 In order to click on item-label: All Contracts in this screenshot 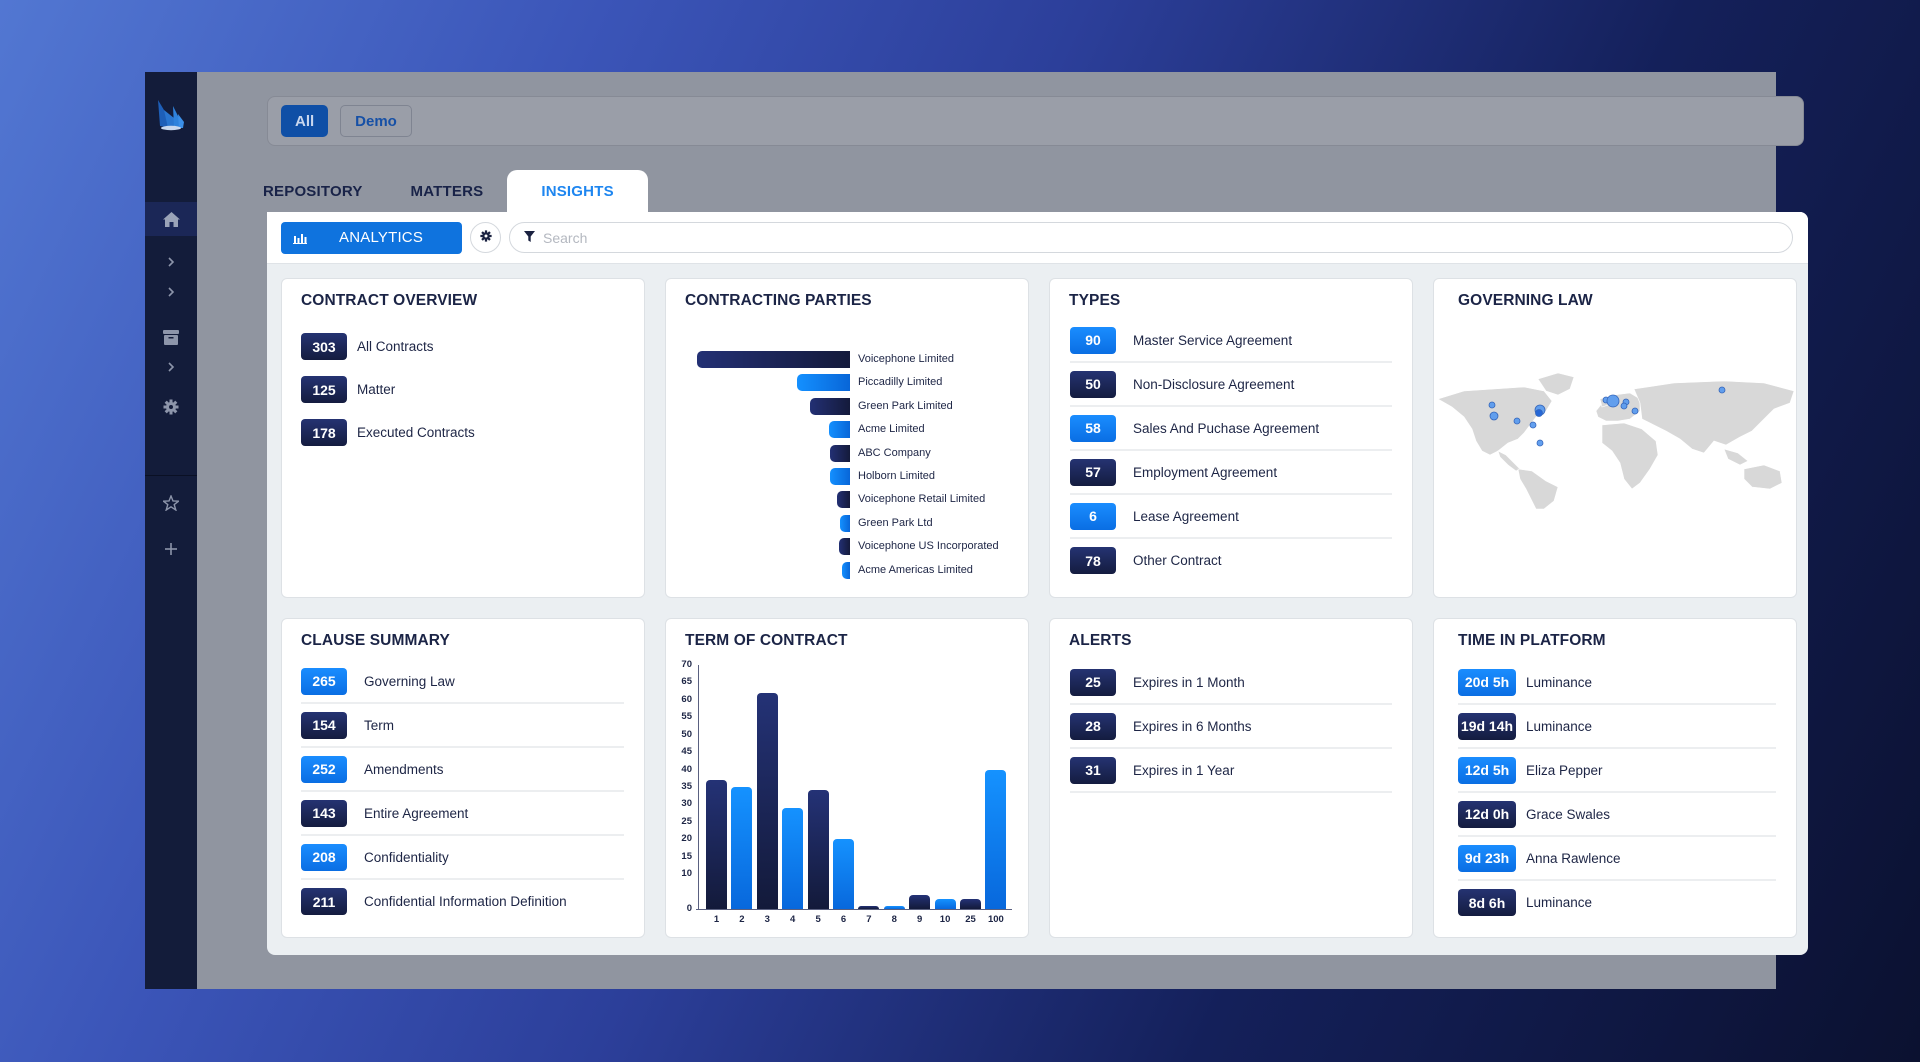, I will do `click(395, 346)`.